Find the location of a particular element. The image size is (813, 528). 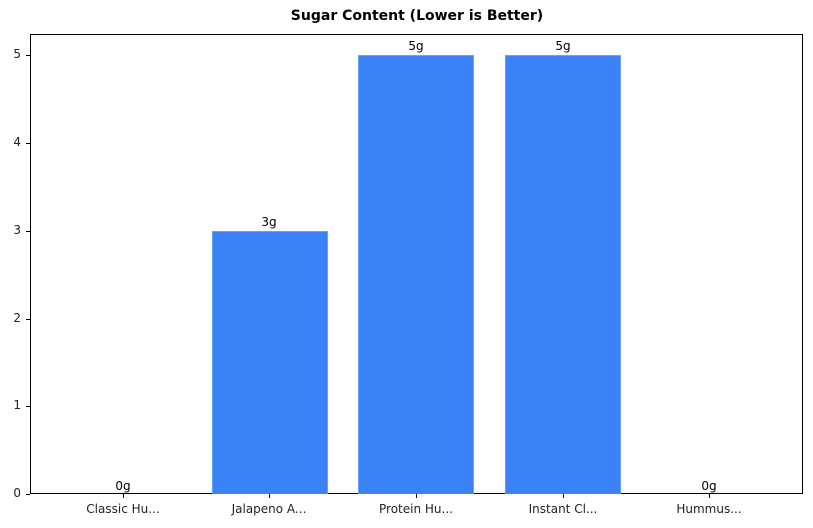

y-tick-label: 2 is located at coordinates (17, 318).